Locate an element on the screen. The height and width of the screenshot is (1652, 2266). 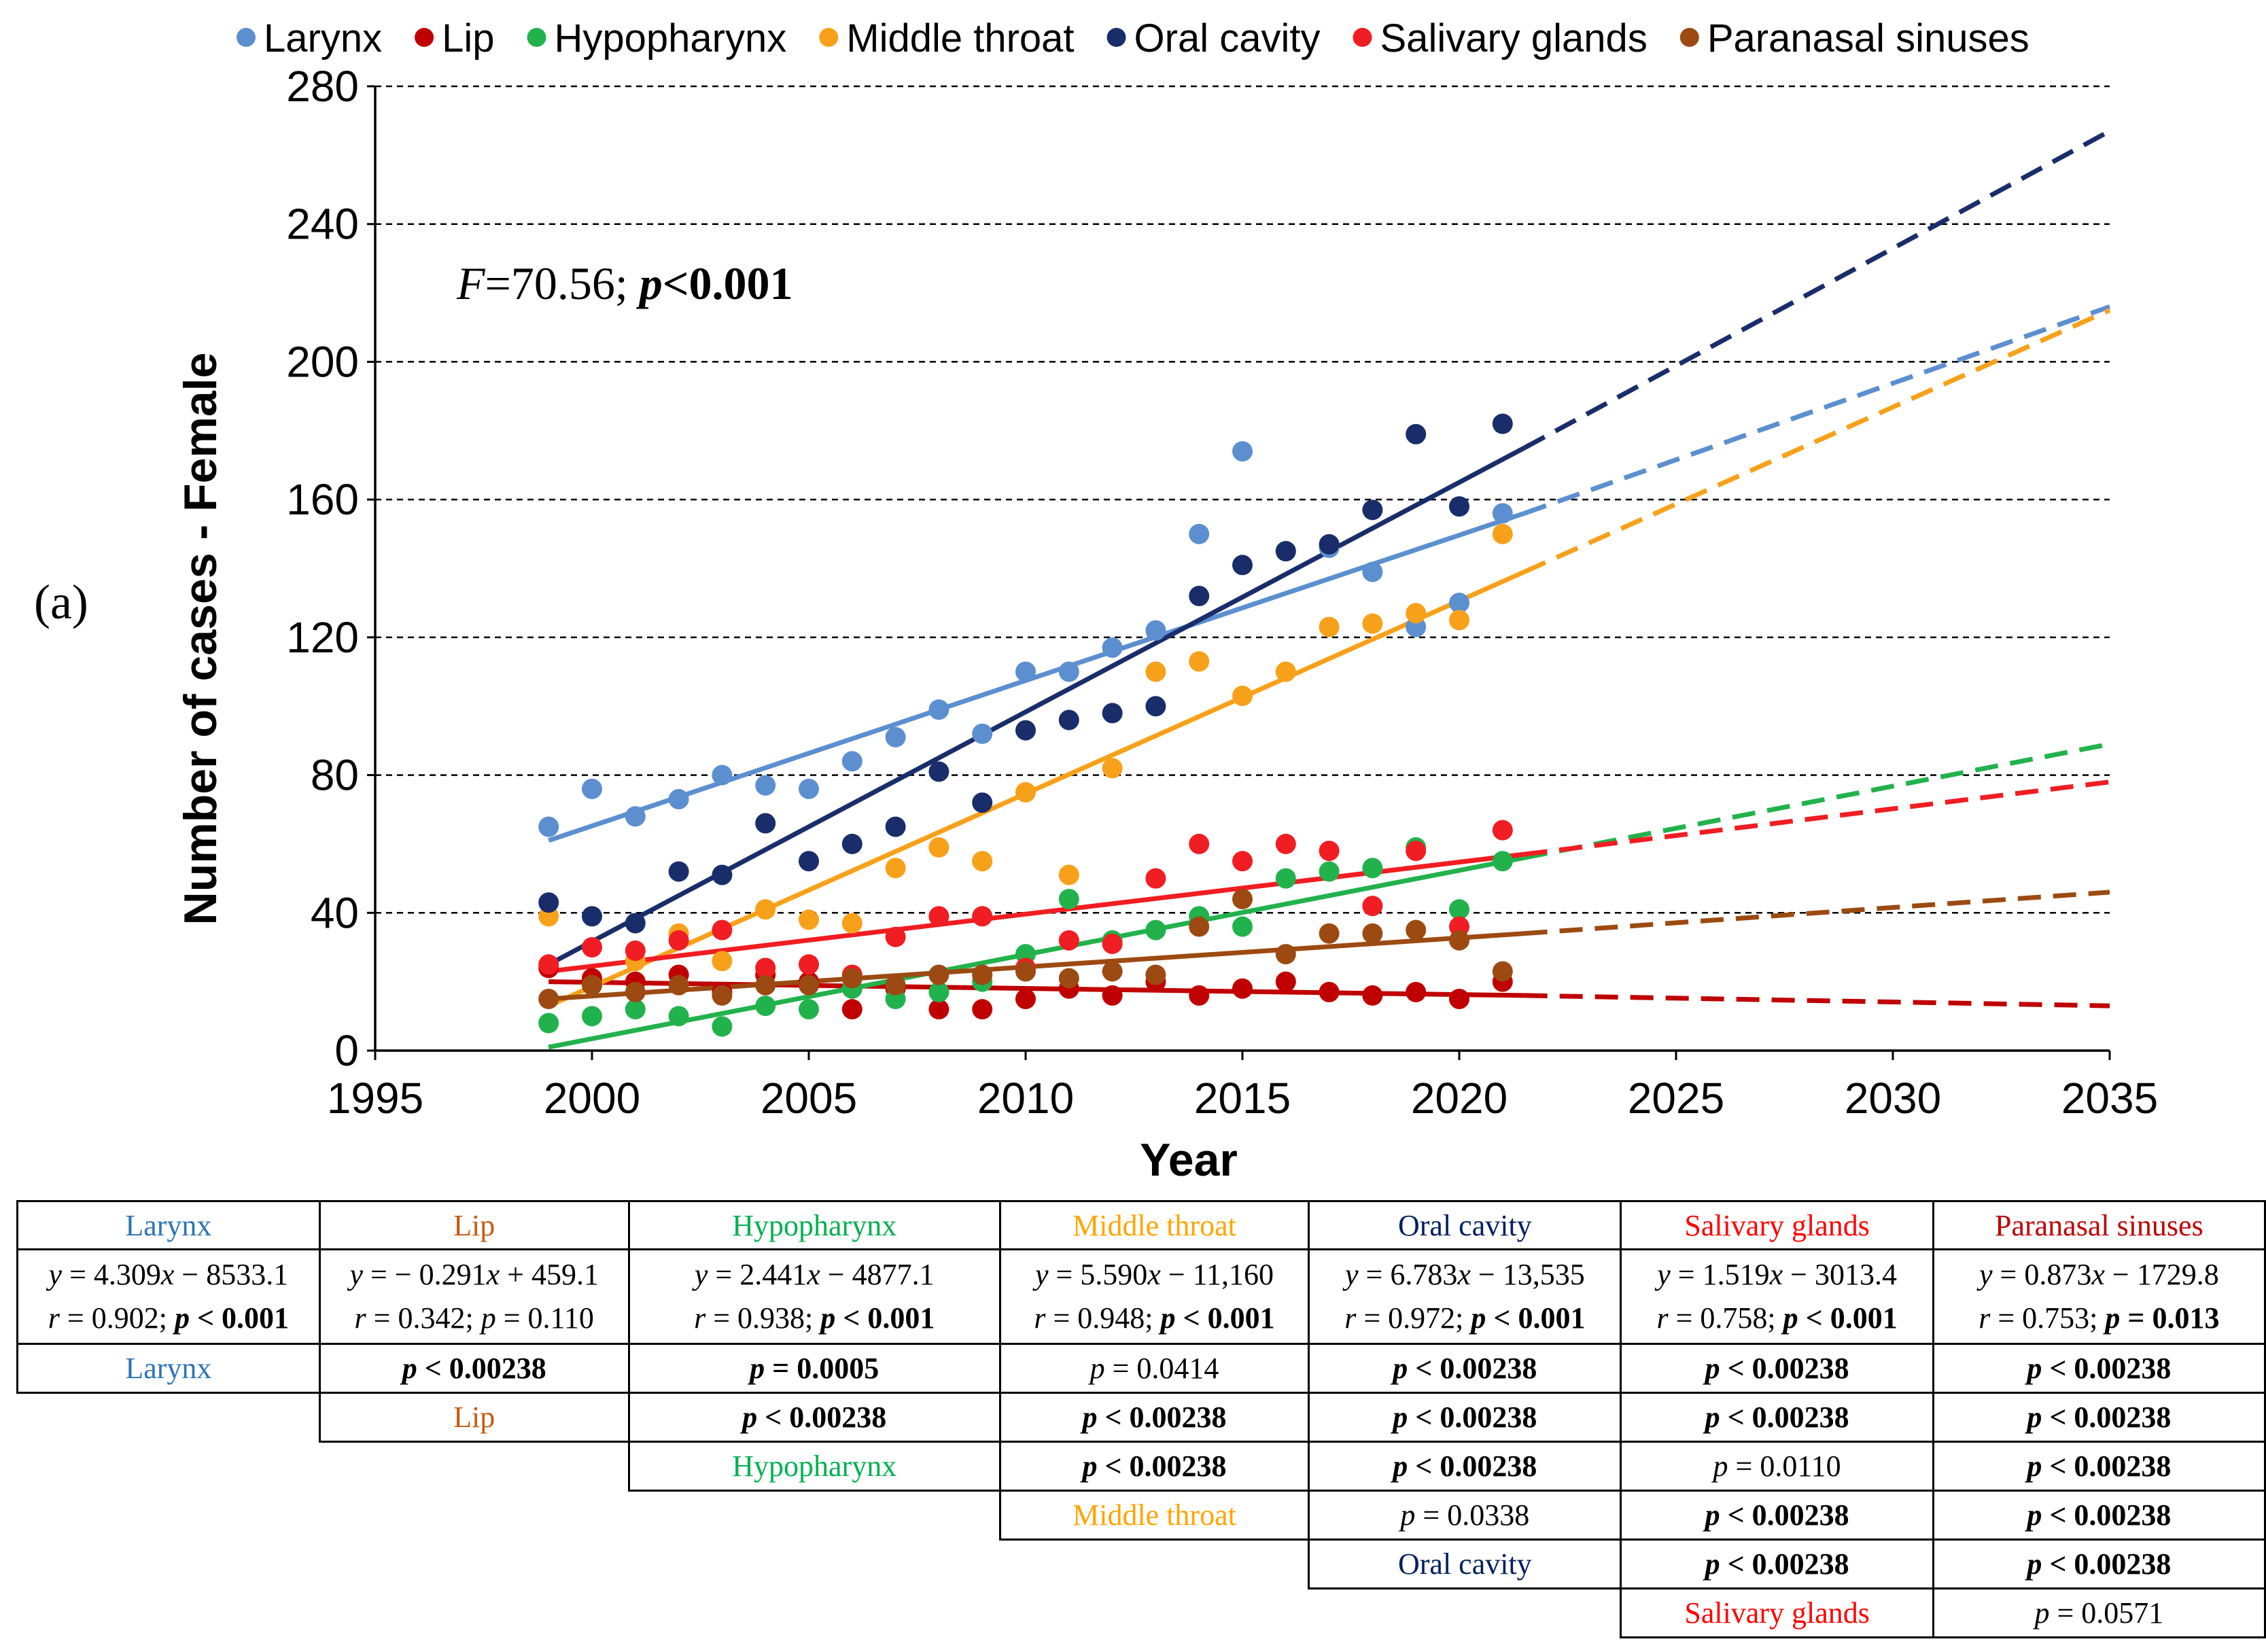
equation-cell-paranasal-sinuses: y = 0.873x − 1729.8 r = 0.753; p = 0.013 is located at coordinates (2099, 1296).